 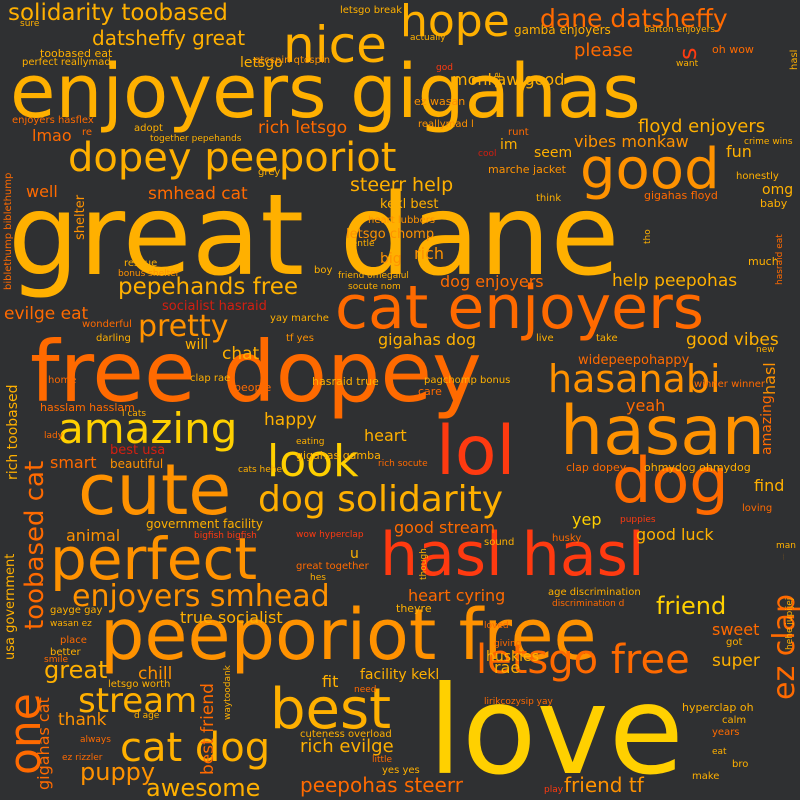 I want to click on word-live: live, so click(x=545, y=338).